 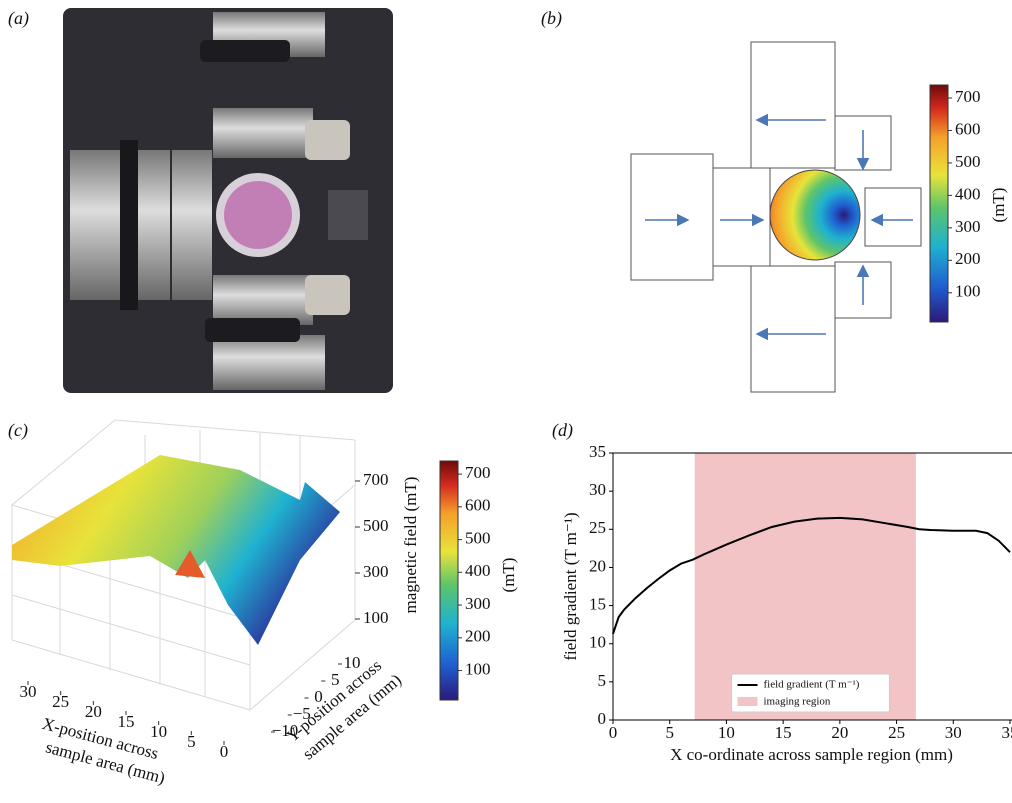 What do you see at coordinates (810, 693) in the screenshot?
I see `legend-box` at bounding box center [810, 693].